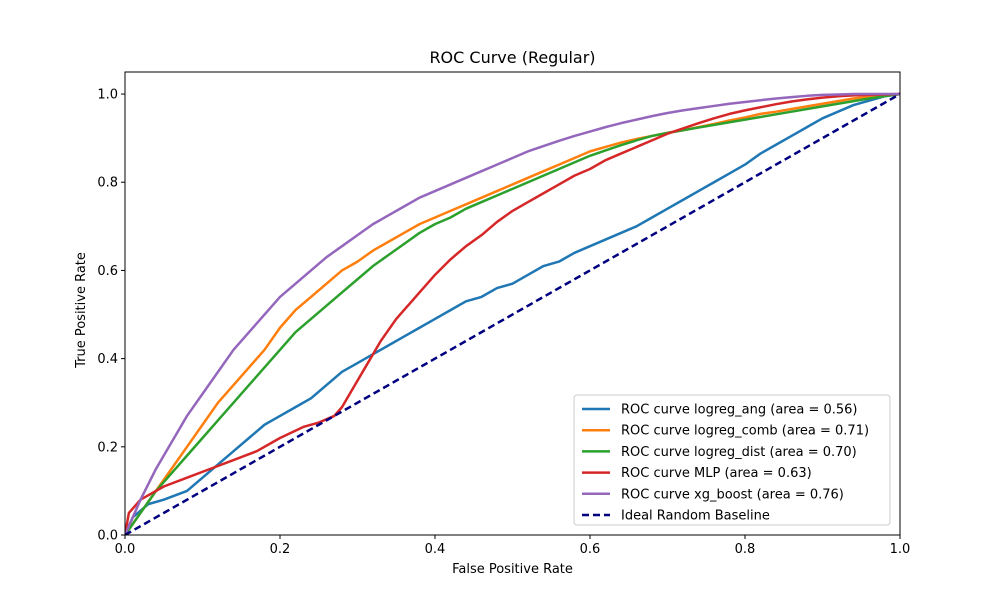 The width and height of the screenshot is (1000, 600). I want to click on x-tick-label: 0.2, so click(280, 549).